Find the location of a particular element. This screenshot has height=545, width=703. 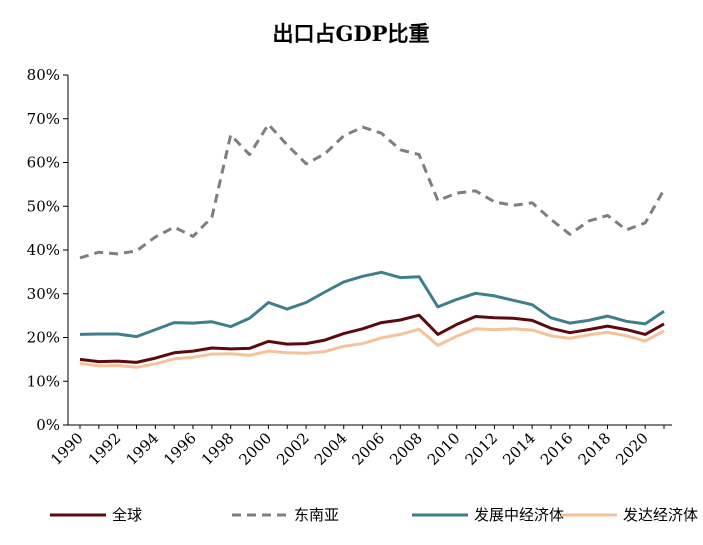

y-tick-label: 70% is located at coordinates (43, 119).